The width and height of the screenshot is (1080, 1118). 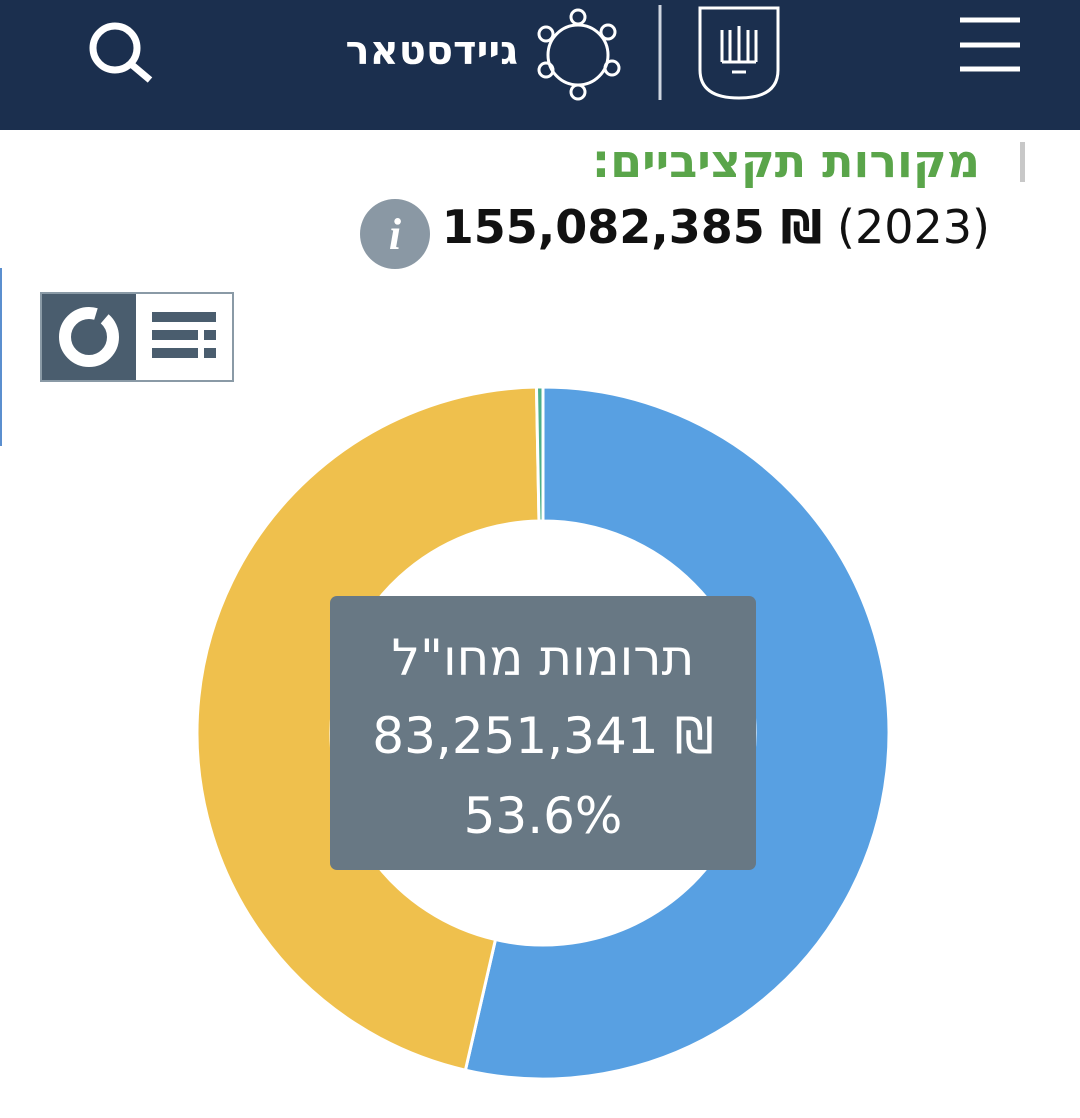 What do you see at coordinates (542, 736) in the screenshot?
I see `tooltip-amount: 83,251,341 ₪` at bounding box center [542, 736].